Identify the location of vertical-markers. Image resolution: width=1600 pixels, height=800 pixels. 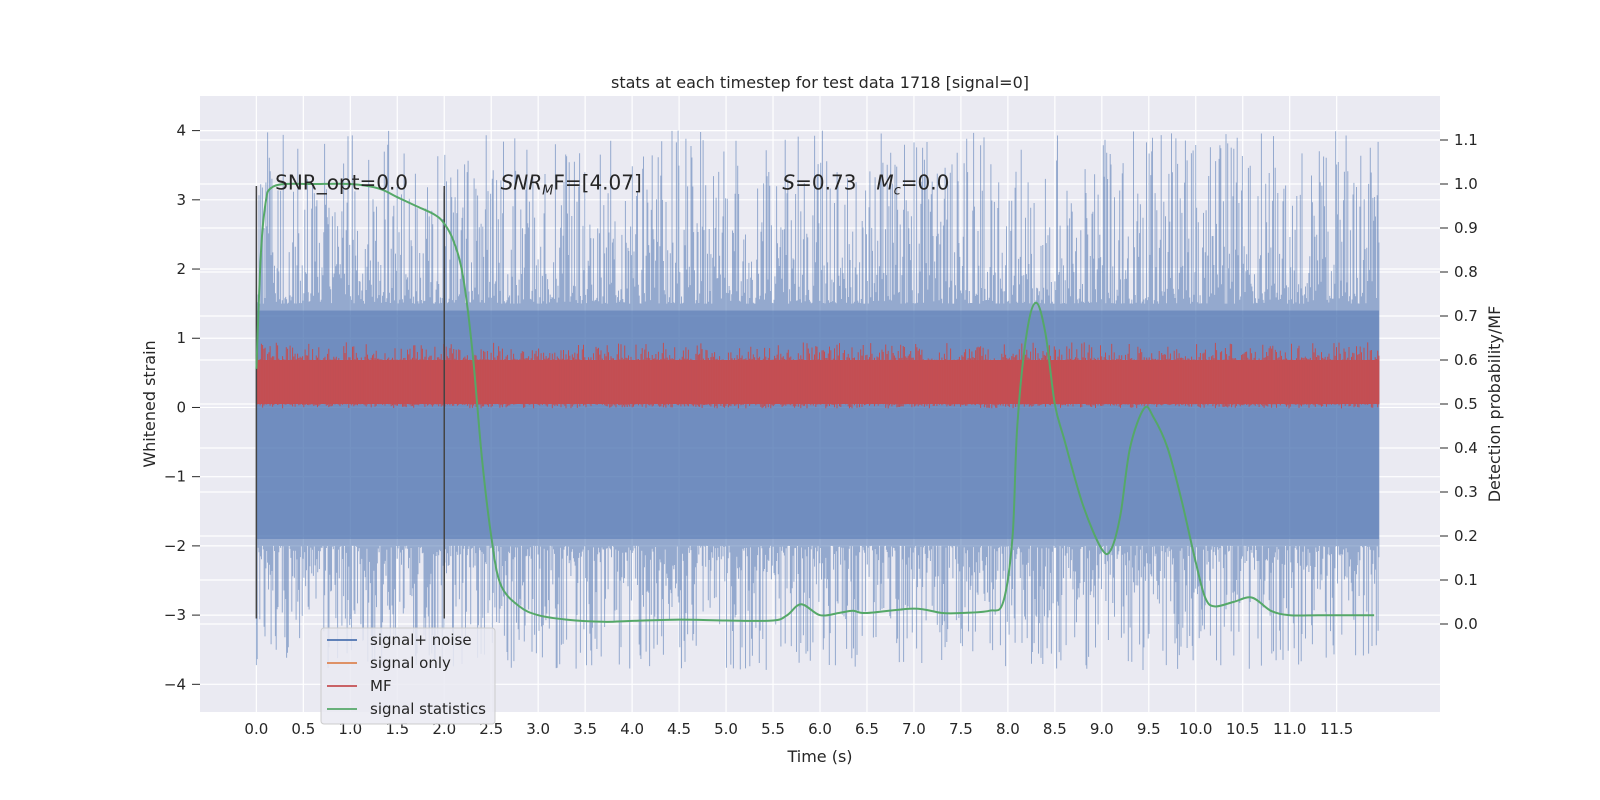
(350, 402).